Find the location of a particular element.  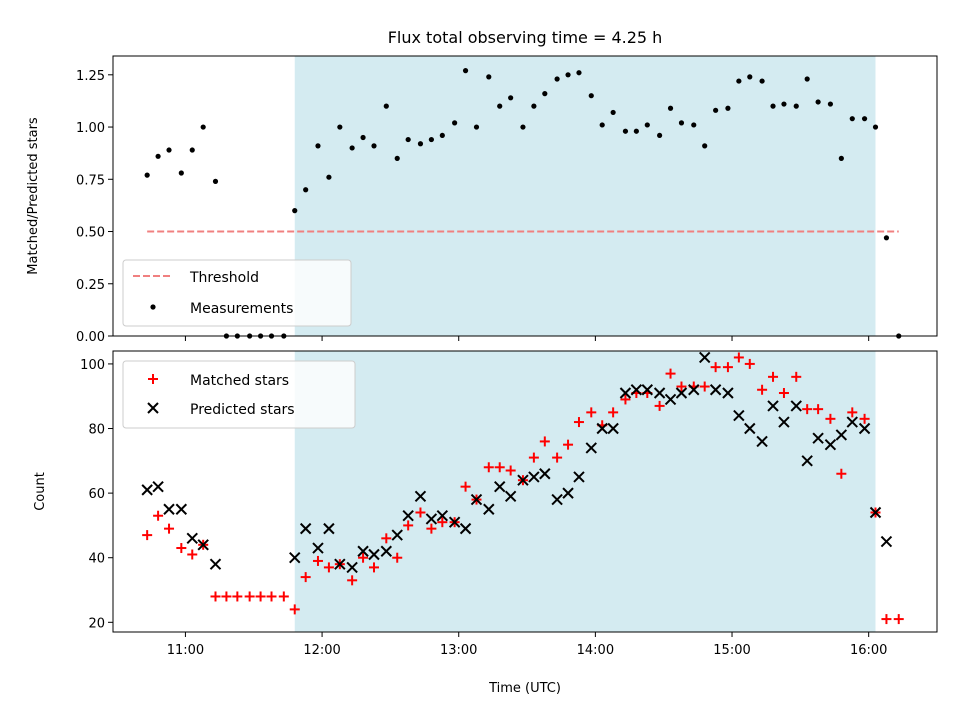

legend-measurements-label: Measurements is located at coordinates (241, 309).